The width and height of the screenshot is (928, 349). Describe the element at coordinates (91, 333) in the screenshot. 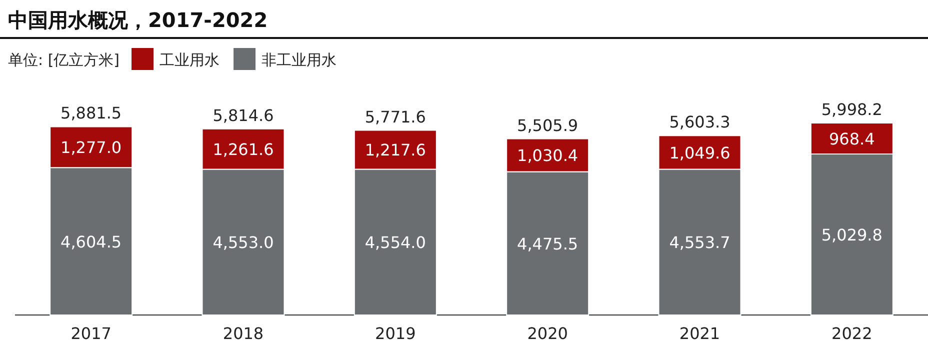

I see `x-tick-label: 2017` at that location.